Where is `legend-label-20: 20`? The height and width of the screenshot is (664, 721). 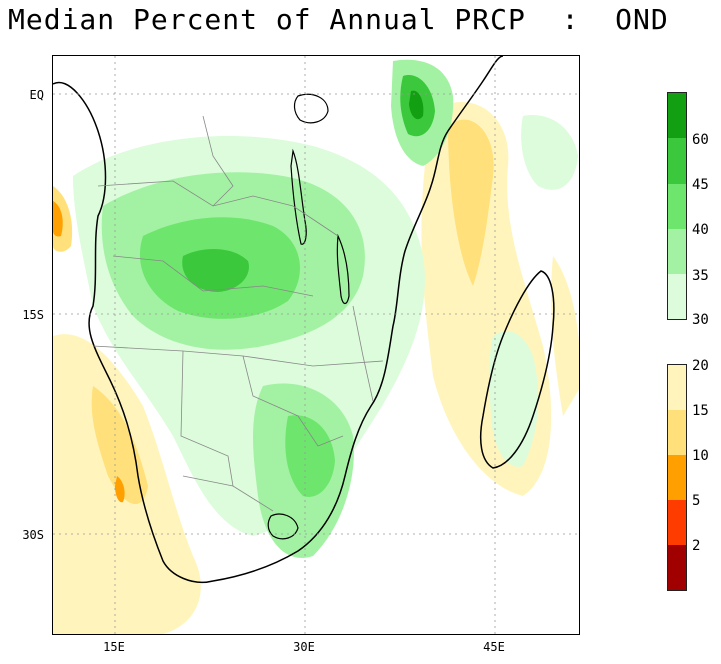
legend-label-20: 20 is located at coordinates (700, 366).